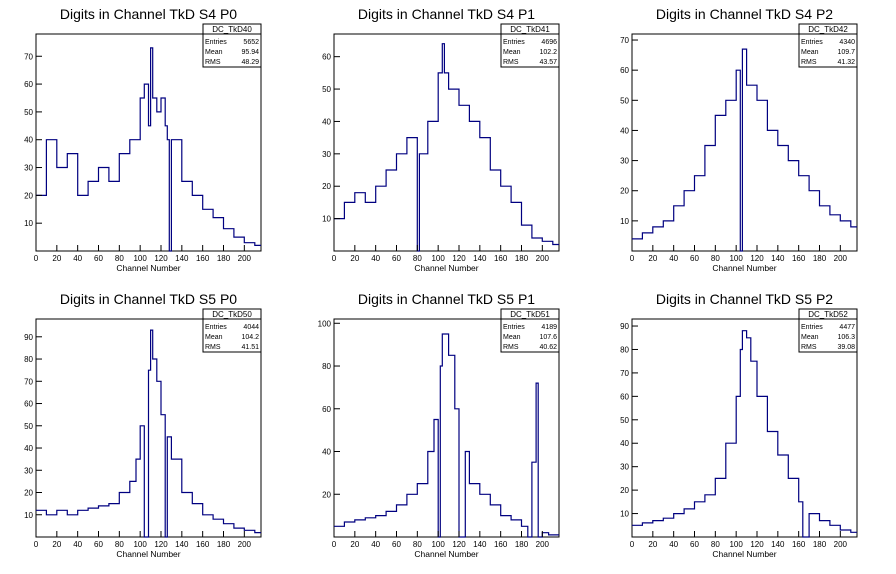  I want to click on x-tick-label: 80, so click(417, 258).